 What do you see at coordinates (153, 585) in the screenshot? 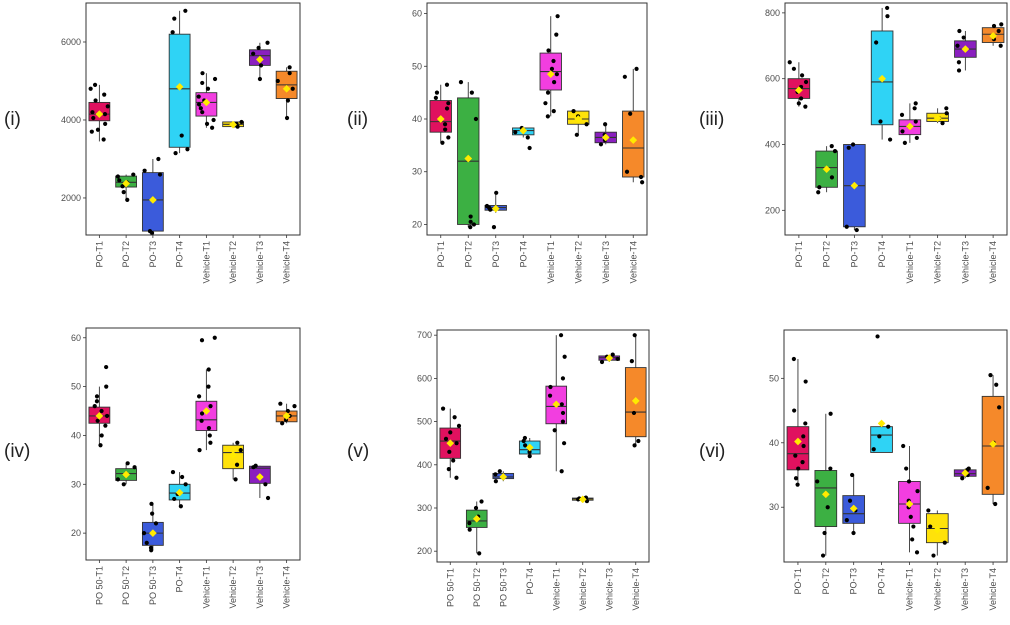
I see `category-label: PO 50-T3` at bounding box center [153, 585].